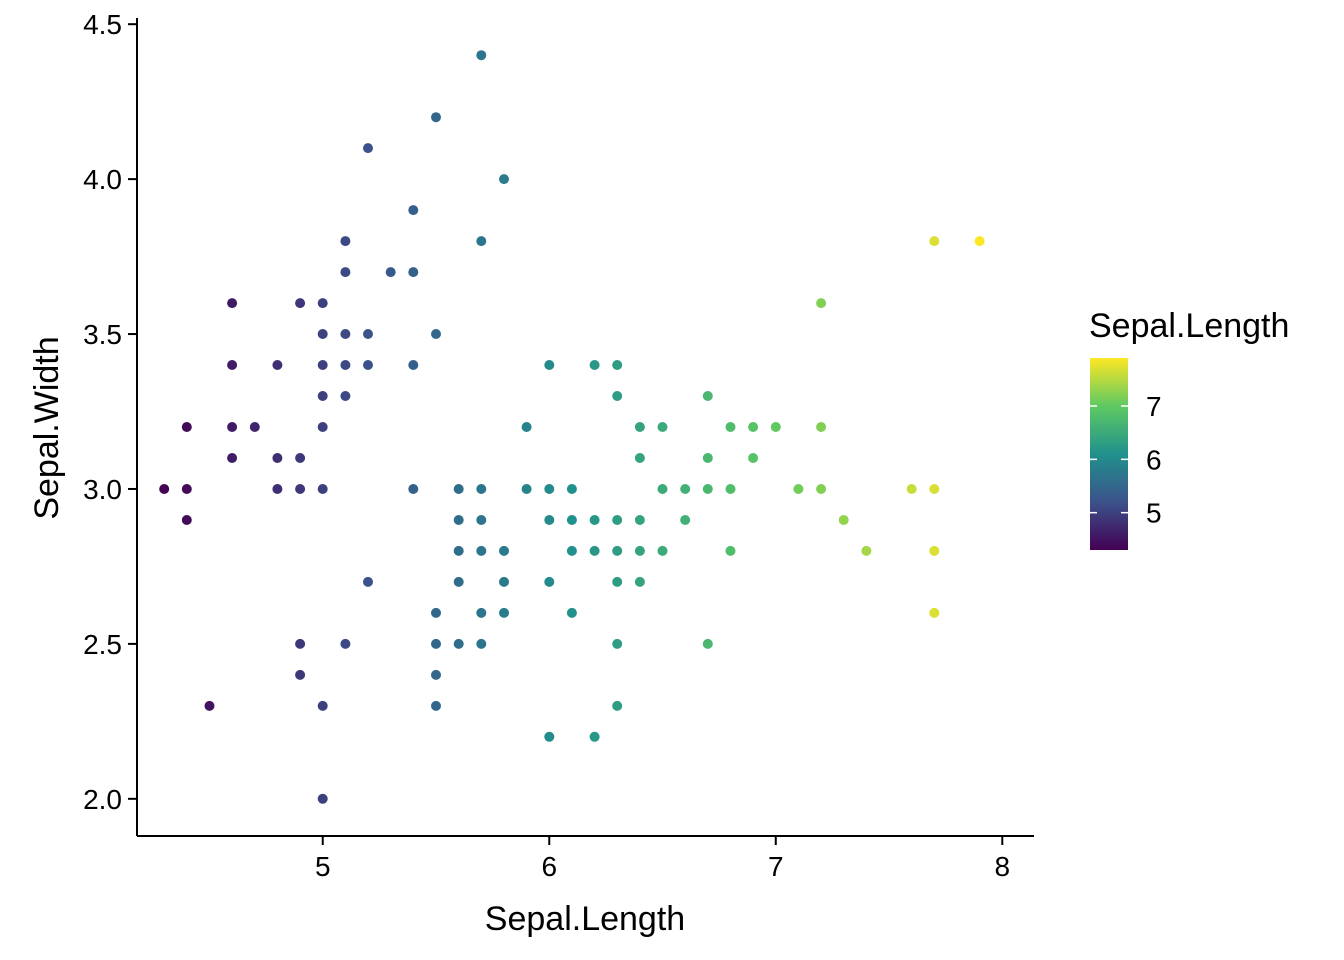 This screenshot has width=1344, height=960. What do you see at coordinates (102, 334) in the screenshot?
I see `y-tick-label: 3.5` at bounding box center [102, 334].